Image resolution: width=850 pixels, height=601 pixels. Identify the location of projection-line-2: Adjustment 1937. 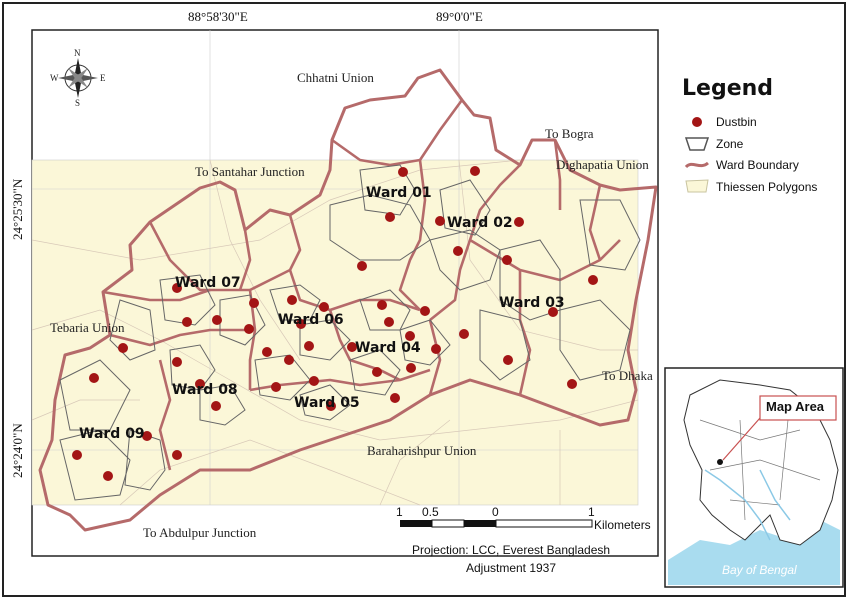
(511, 568).